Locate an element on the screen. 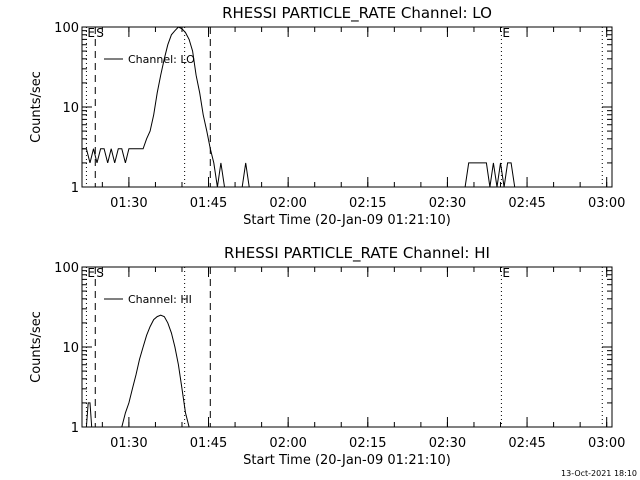 This screenshot has height=480, width=640. legend-label: Channel: HI is located at coordinates (160, 299).